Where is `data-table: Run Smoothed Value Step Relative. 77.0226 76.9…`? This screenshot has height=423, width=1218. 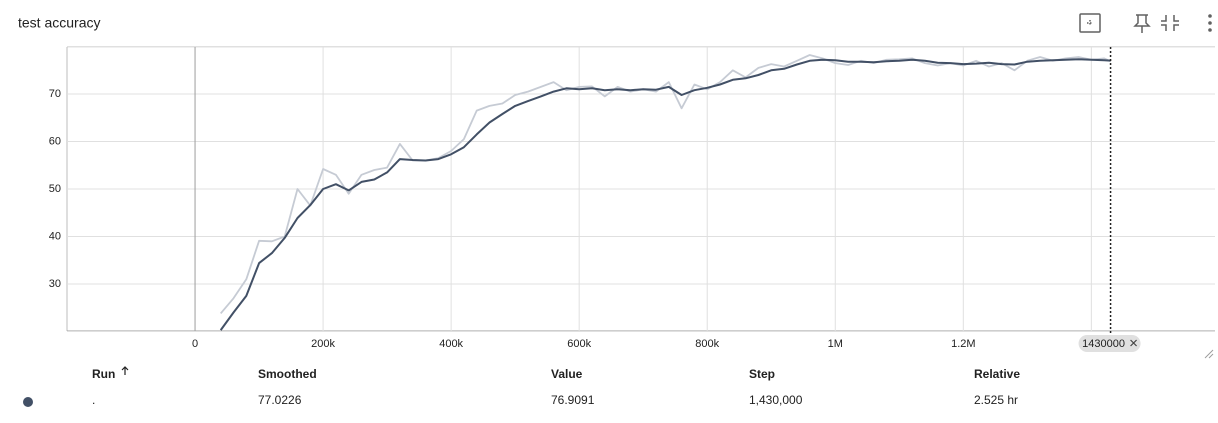
data-table: Run Smoothed Value Step Relative. 77.0226 76.9… is located at coordinates (521, 386).